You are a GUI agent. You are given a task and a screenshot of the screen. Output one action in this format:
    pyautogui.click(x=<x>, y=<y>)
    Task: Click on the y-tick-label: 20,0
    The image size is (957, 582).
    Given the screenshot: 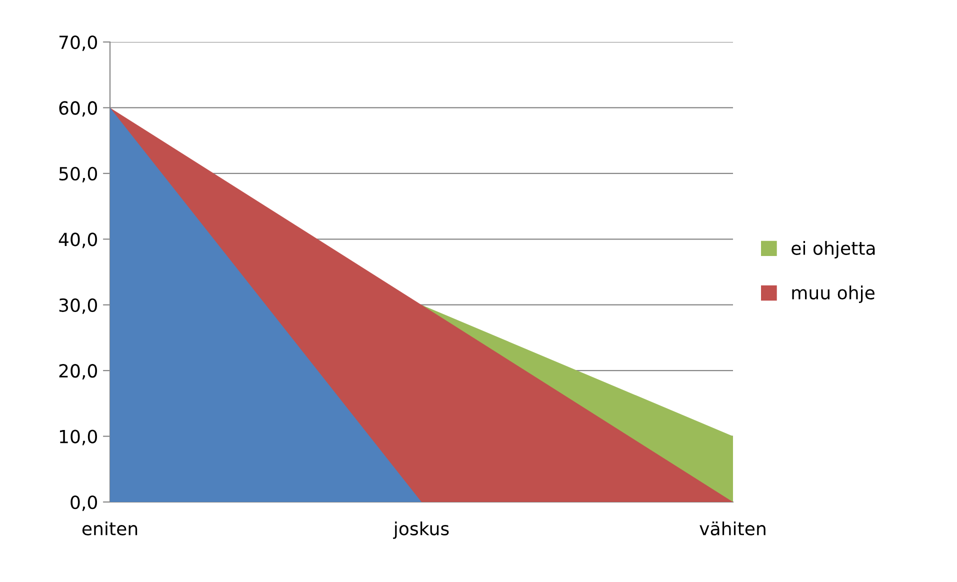 What is the action you would take?
    pyautogui.click(x=78, y=372)
    